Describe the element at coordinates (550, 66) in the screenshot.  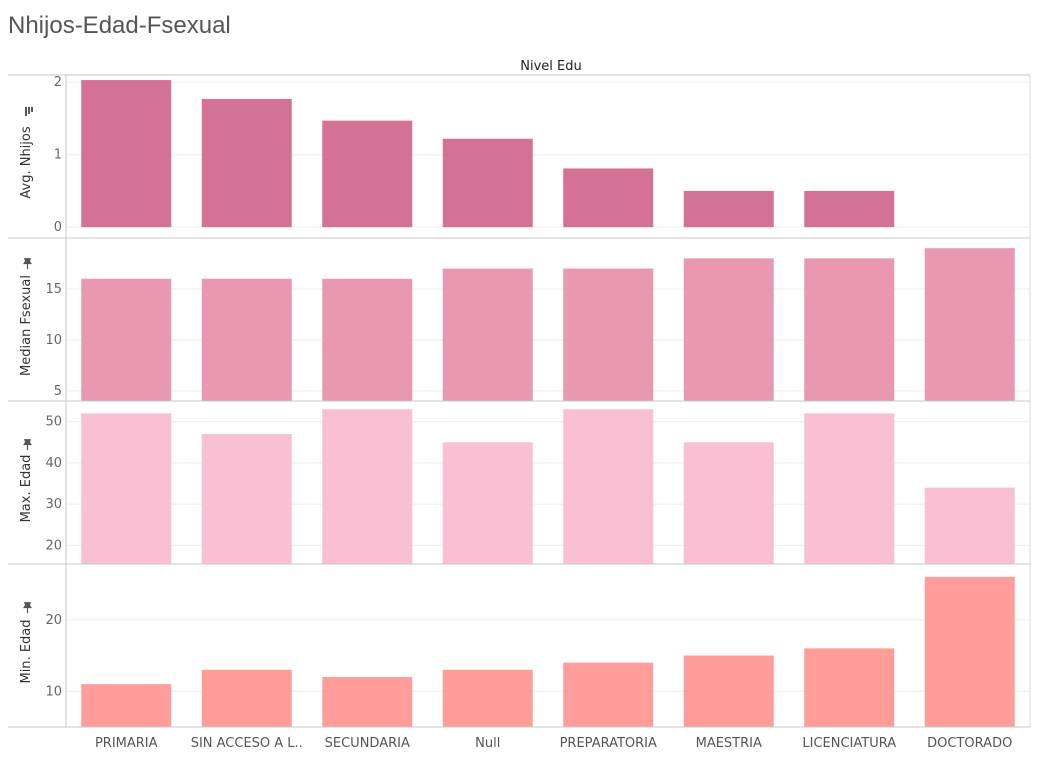
I see `column-header-title: Nivel Edu` at that location.